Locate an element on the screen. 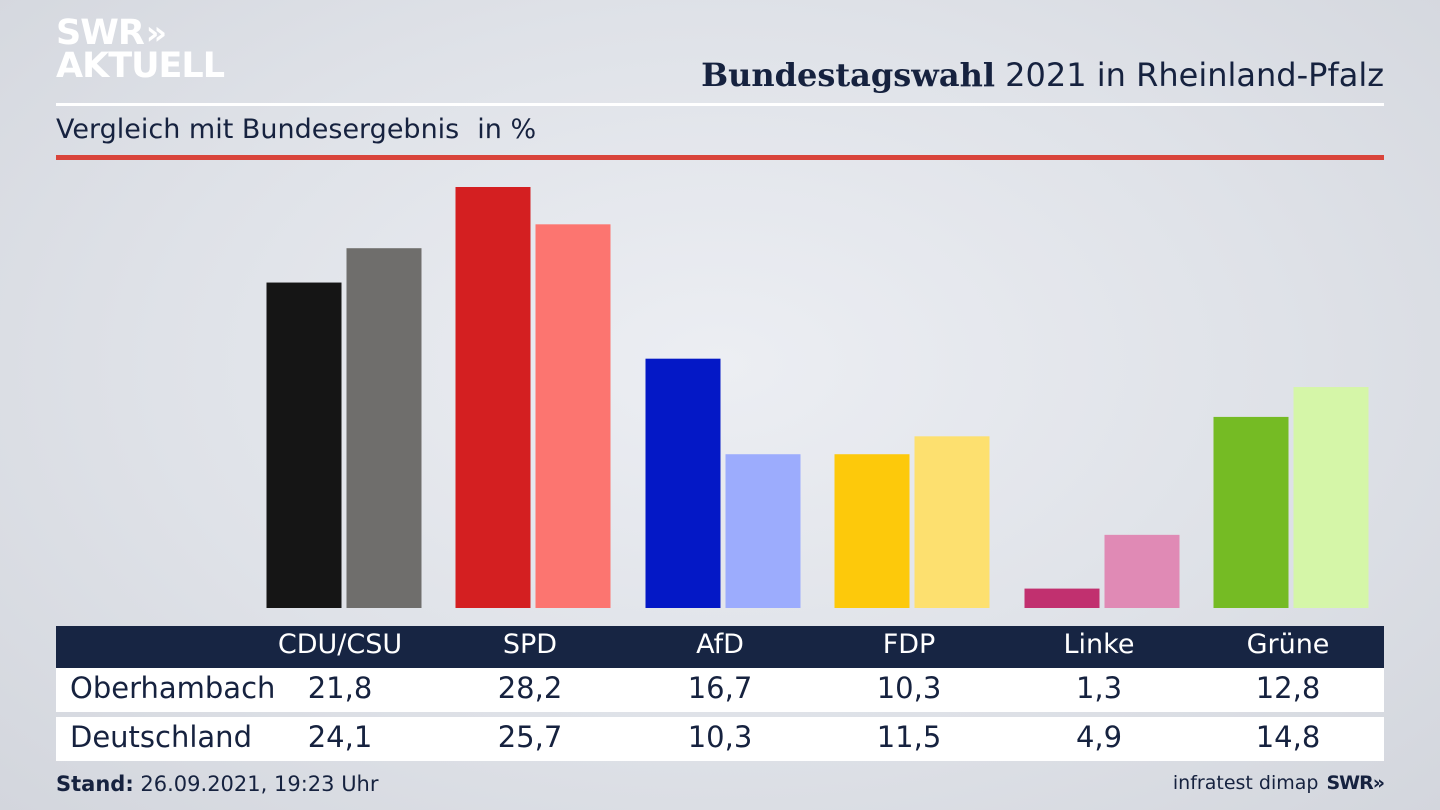  title-divider is located at coordinates (720, 104).